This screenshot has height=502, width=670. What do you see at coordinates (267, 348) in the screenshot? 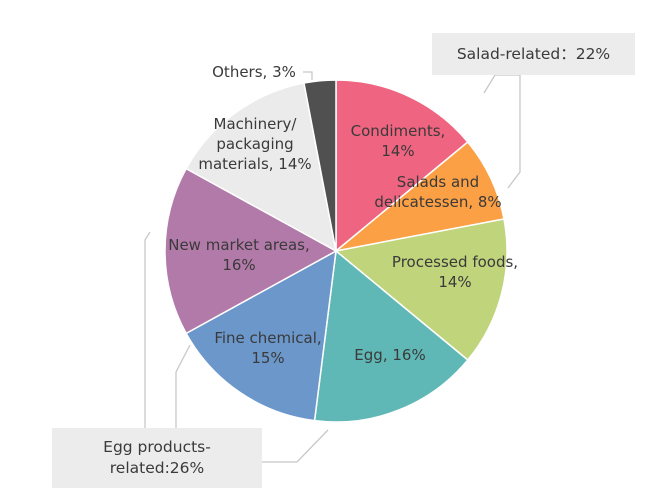
I see `slice-label-fine-chemical: Fine chemical, 15%` at bounding box center [267, 348].